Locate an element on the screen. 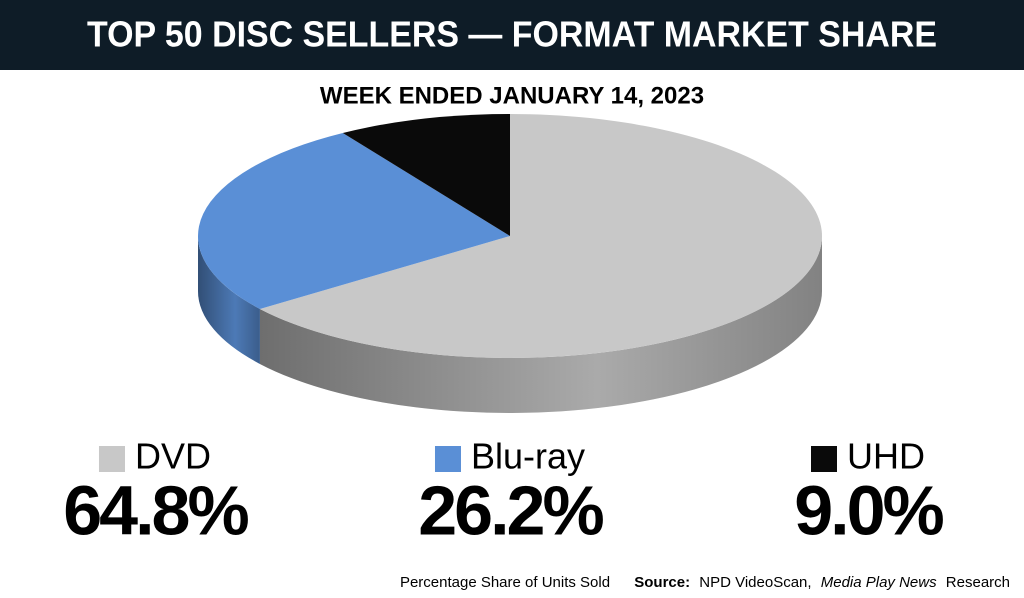  footer-note: Percentage Share of Units Sold is located at coordinates (505, 582).